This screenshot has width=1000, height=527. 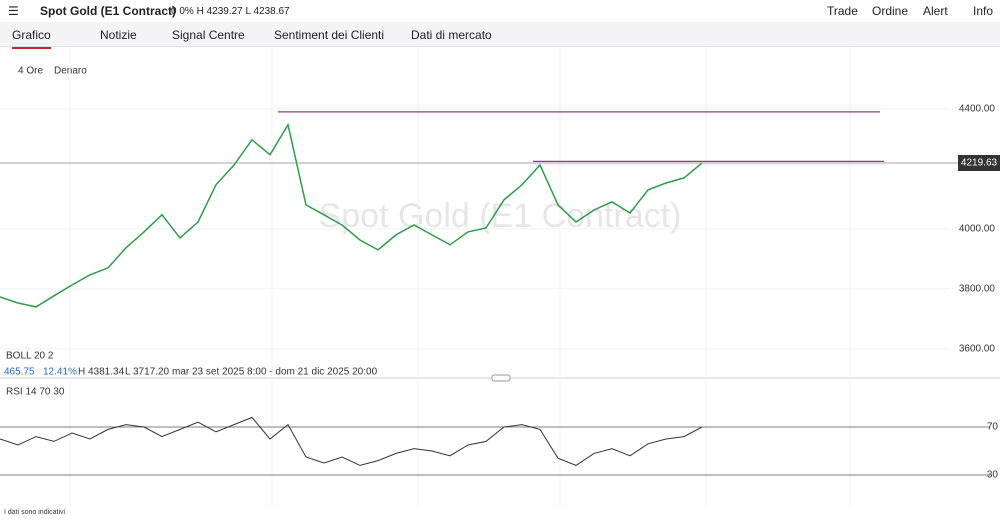 I want to click on boll-width: 465.75, so click(x=19, y=372).